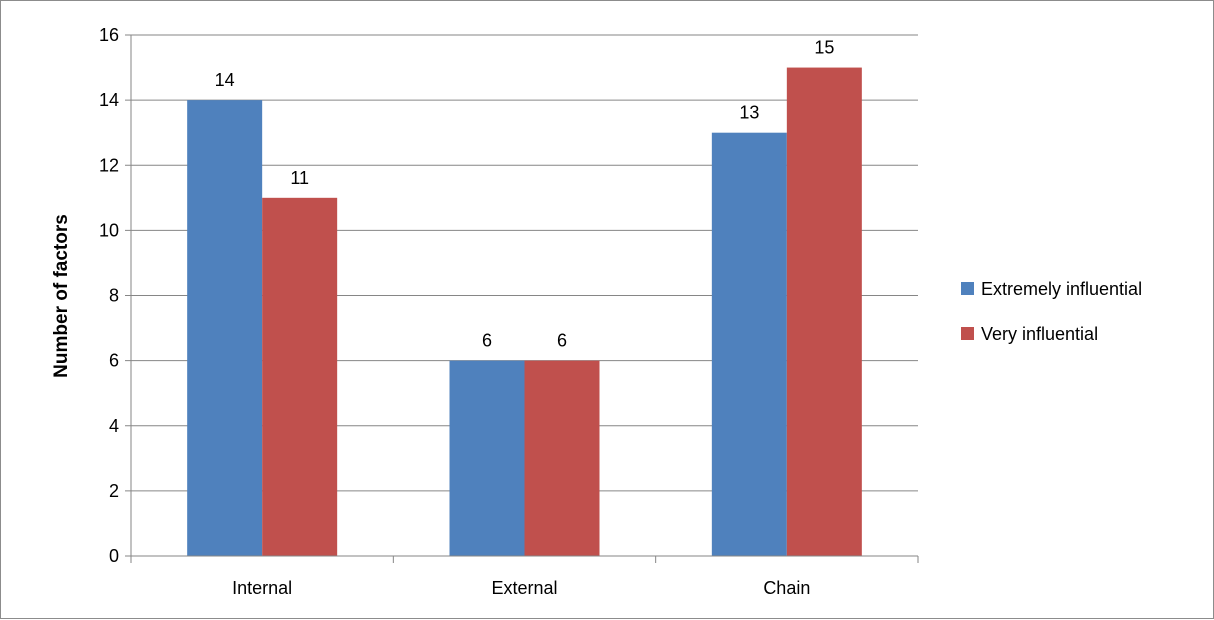 This screenshot has width=1214, height=620. I want to click on legend-label: Extremely influential, so click(1061, 289).